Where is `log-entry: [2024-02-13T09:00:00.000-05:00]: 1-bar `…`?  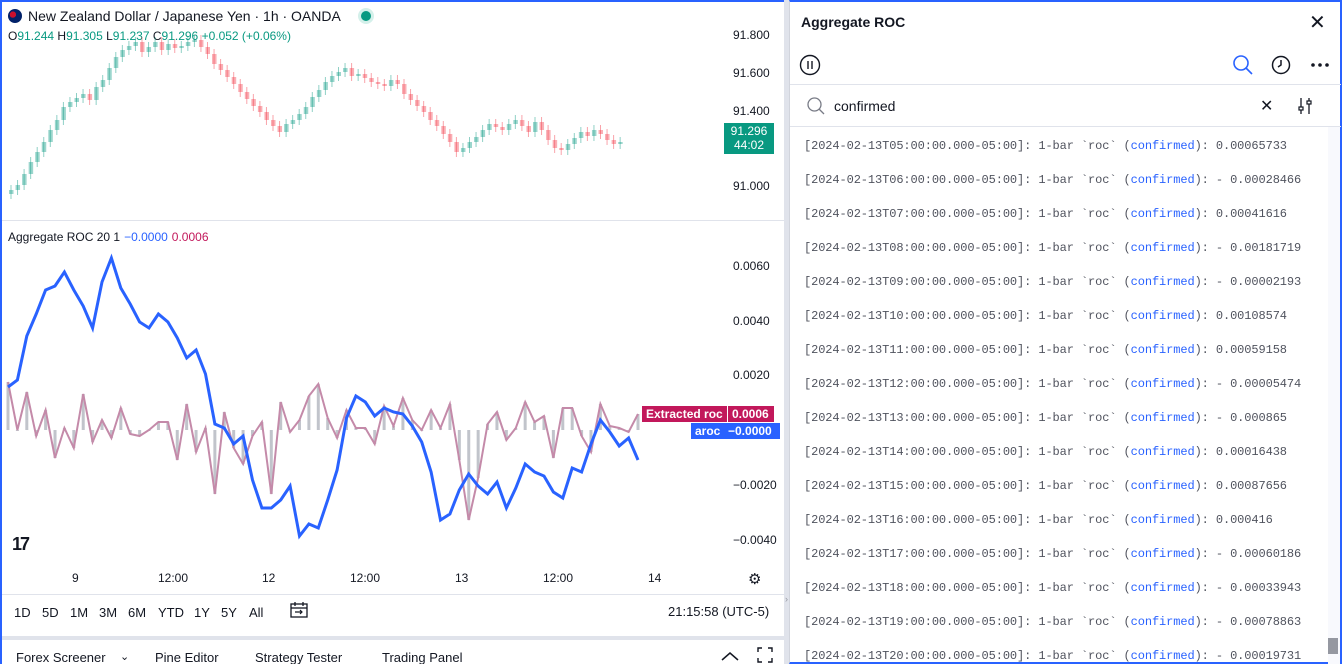
log-entry: [2024-02-13T09:00:00.000-05:00]: 1-bar `… is located at coordinates (1052, 282).